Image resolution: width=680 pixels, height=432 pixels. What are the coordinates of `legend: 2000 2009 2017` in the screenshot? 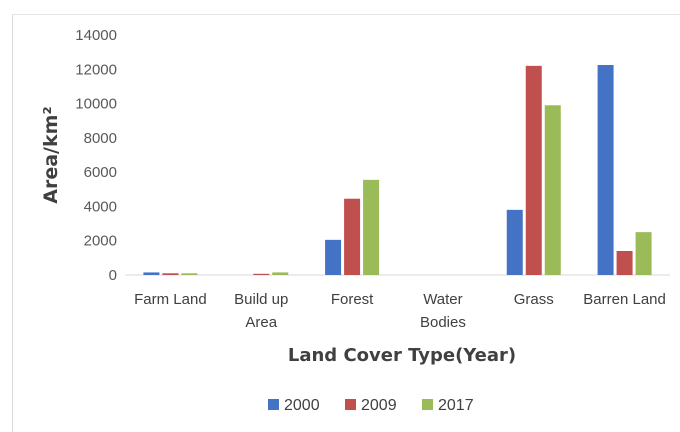 It's located at (371, 405).